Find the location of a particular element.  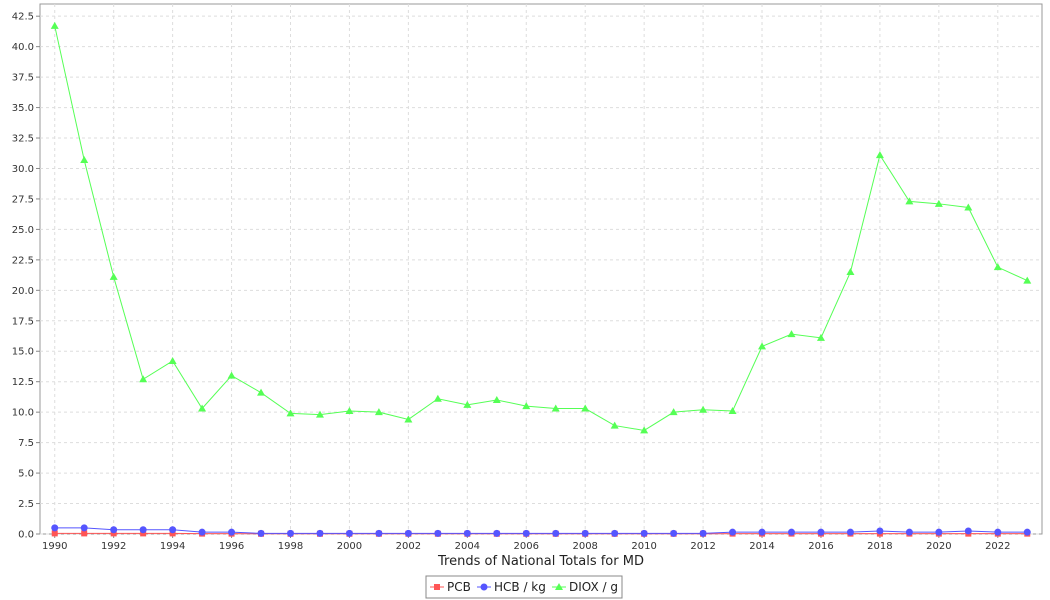

x-tick-label: 2002 is located at coordinates (408, 546).